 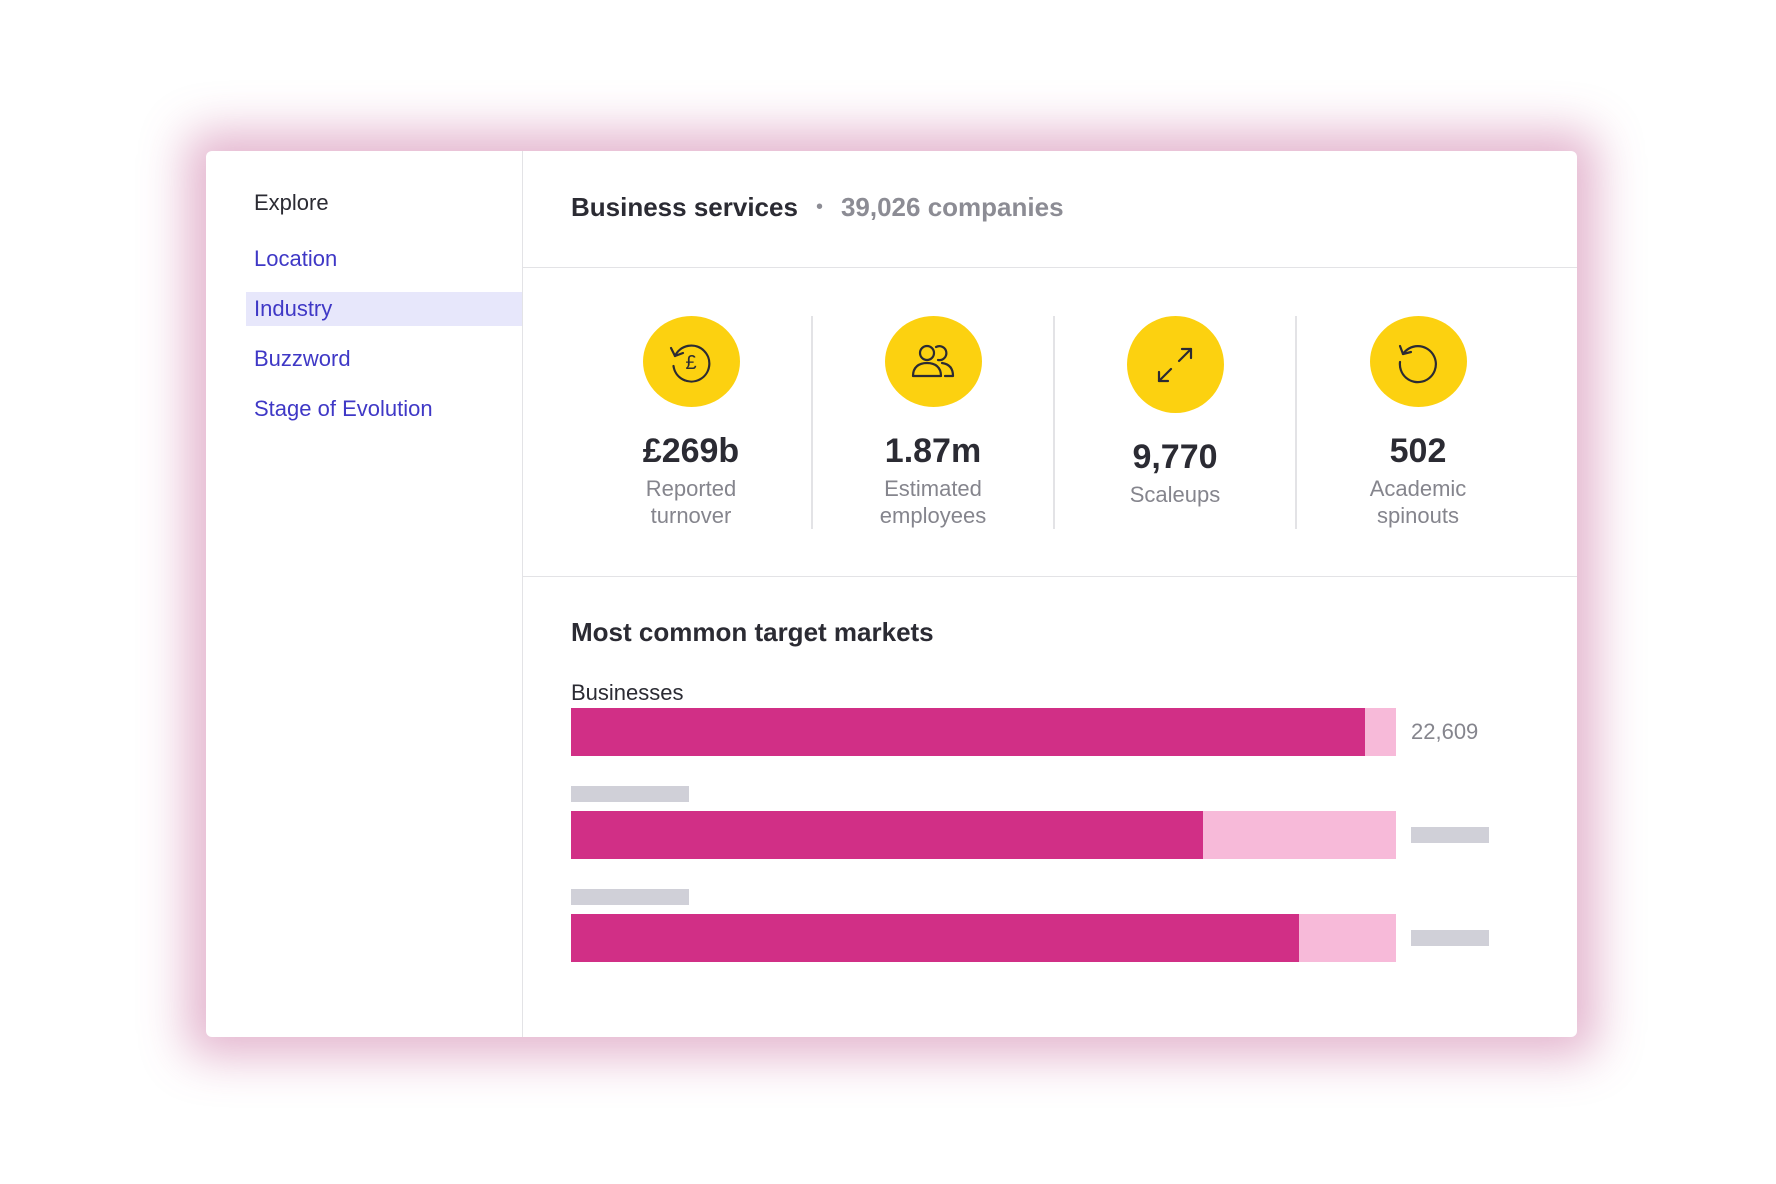 I want to click on expand-arrows-icon, so click(x=1175, y=364).